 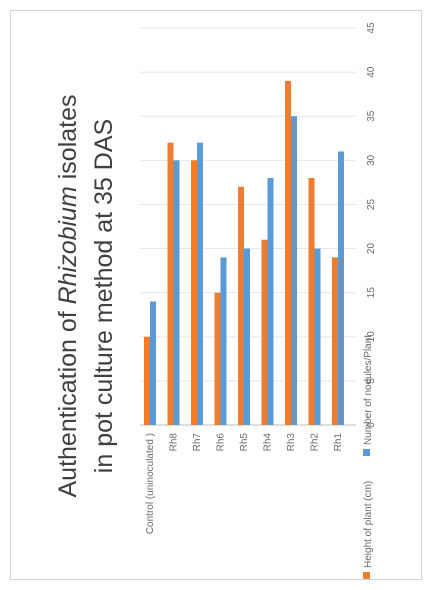 What do you see at coordinates (315, 442) in the screenshot?
I see `category-label: Rh2` at bounding box center [315, 442].